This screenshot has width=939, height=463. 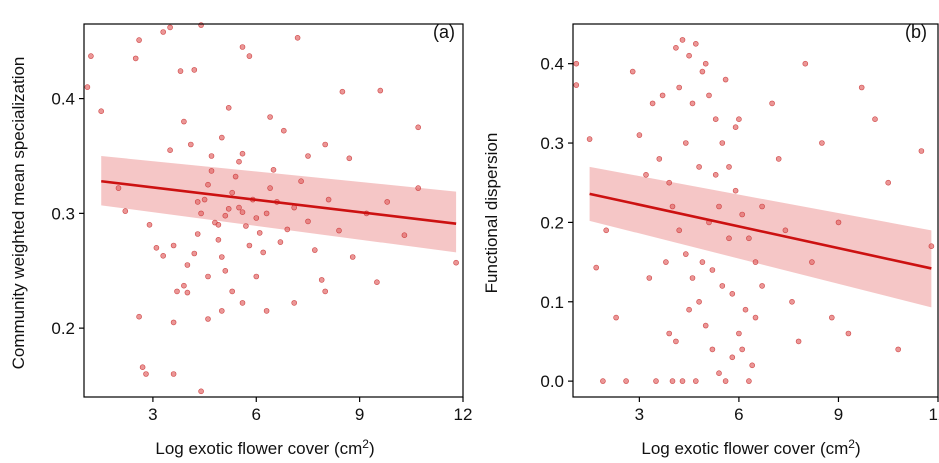 I want to click on y-axis-label-b: Functional dispersion, so click(x=491, y=213).